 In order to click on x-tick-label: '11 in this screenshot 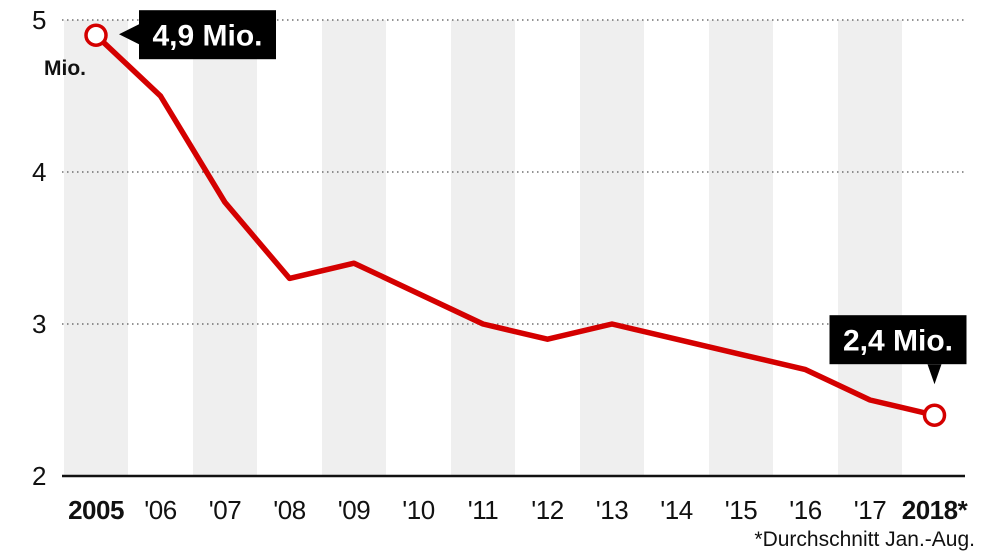, I will do `click(483, 510)`.